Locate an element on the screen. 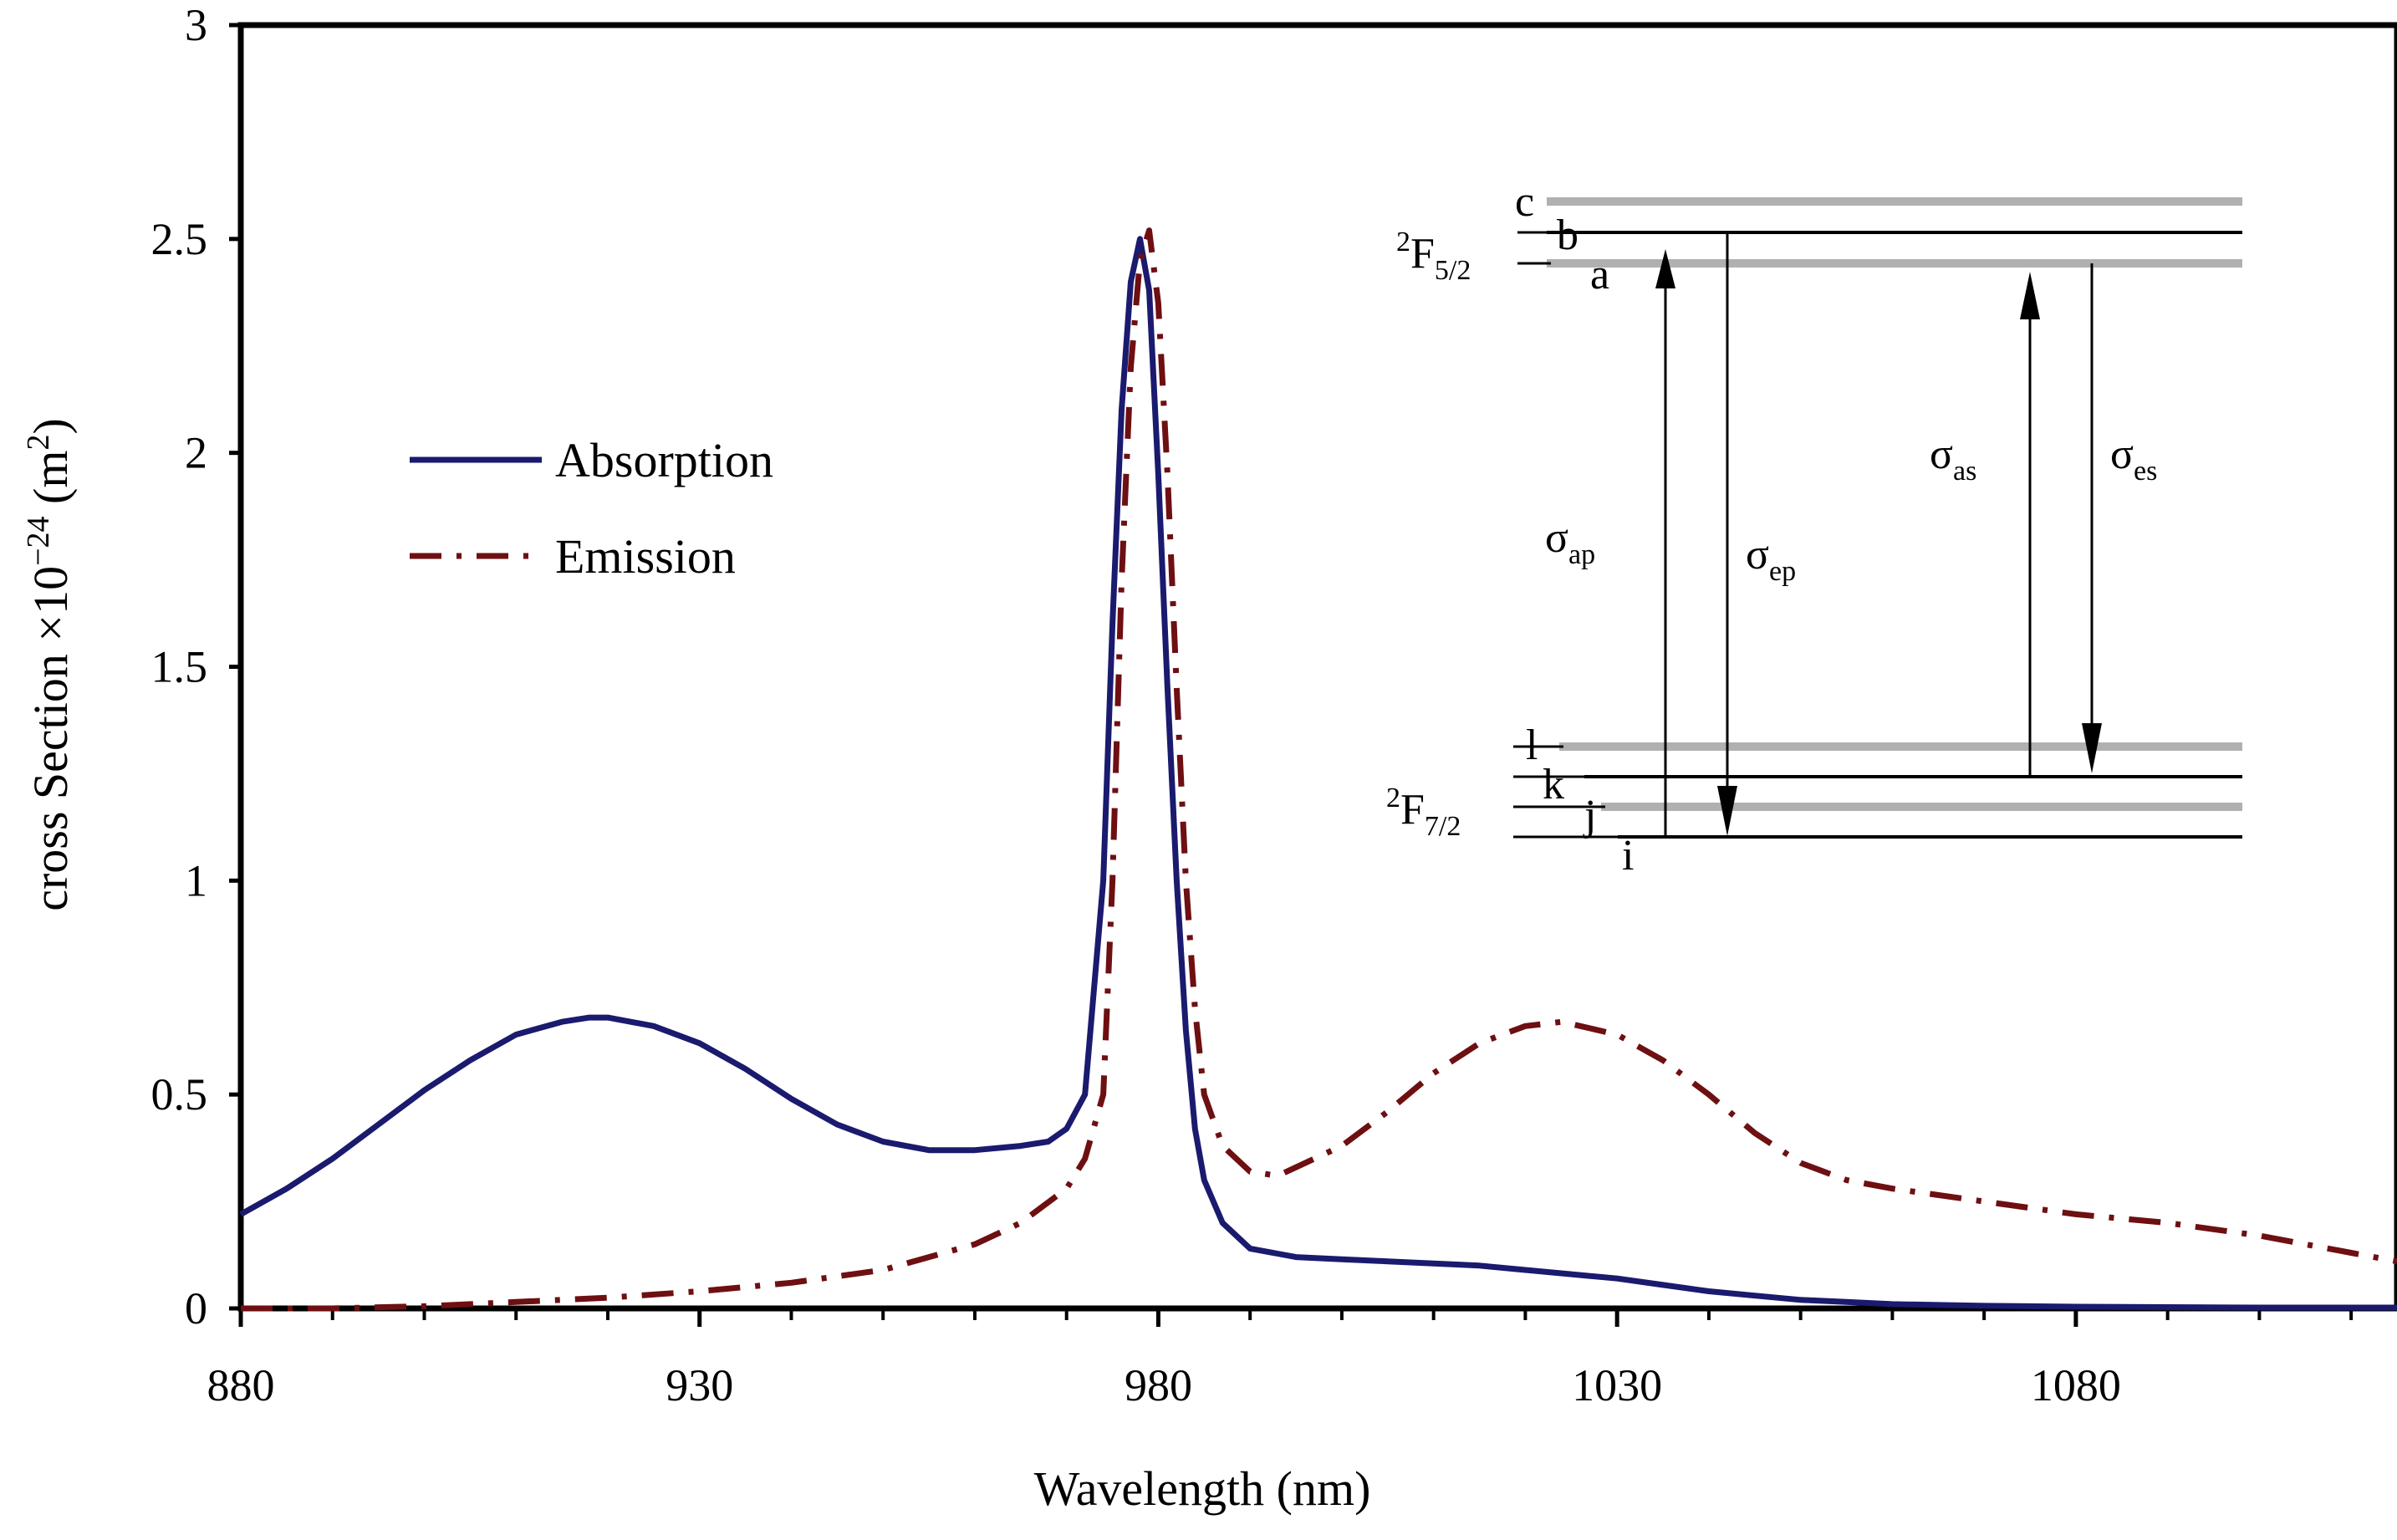  y-axis-title: cross Section ×10−24 (m2) is located at coordinates (49, 665).